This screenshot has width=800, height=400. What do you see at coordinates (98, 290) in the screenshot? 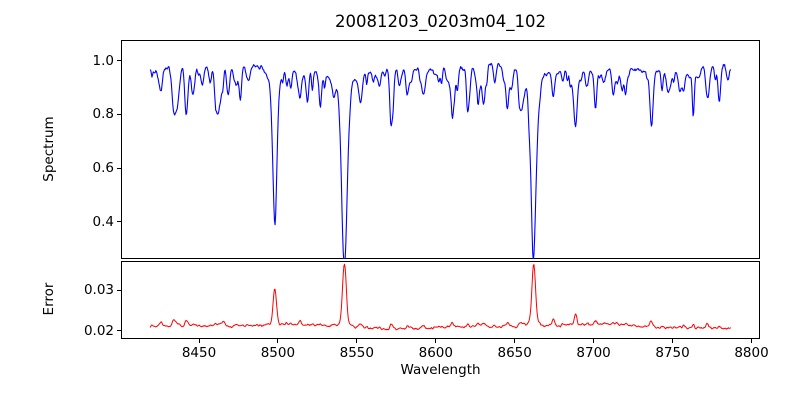
I see `y-tick-label: 0.03` at bounding box center [98, 290].